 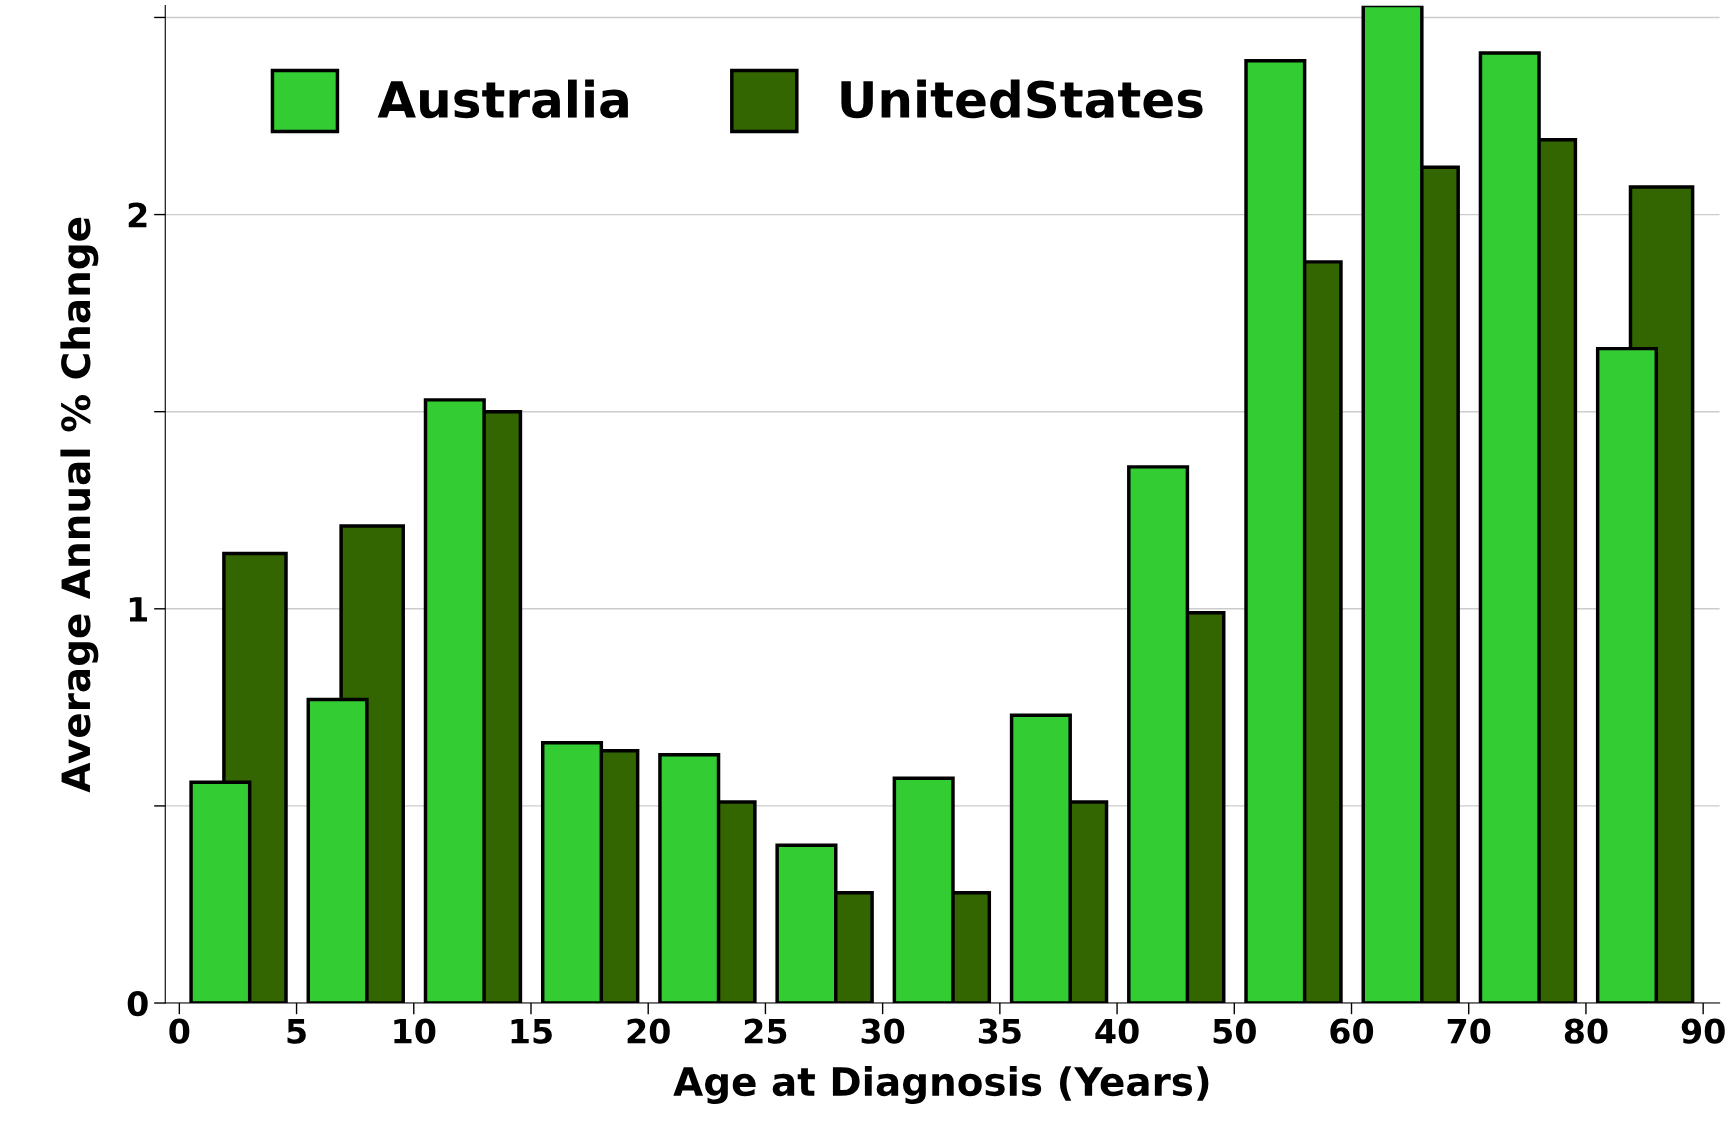 I want to click on y-tick-label: 0, so click(x=137, y=1003).